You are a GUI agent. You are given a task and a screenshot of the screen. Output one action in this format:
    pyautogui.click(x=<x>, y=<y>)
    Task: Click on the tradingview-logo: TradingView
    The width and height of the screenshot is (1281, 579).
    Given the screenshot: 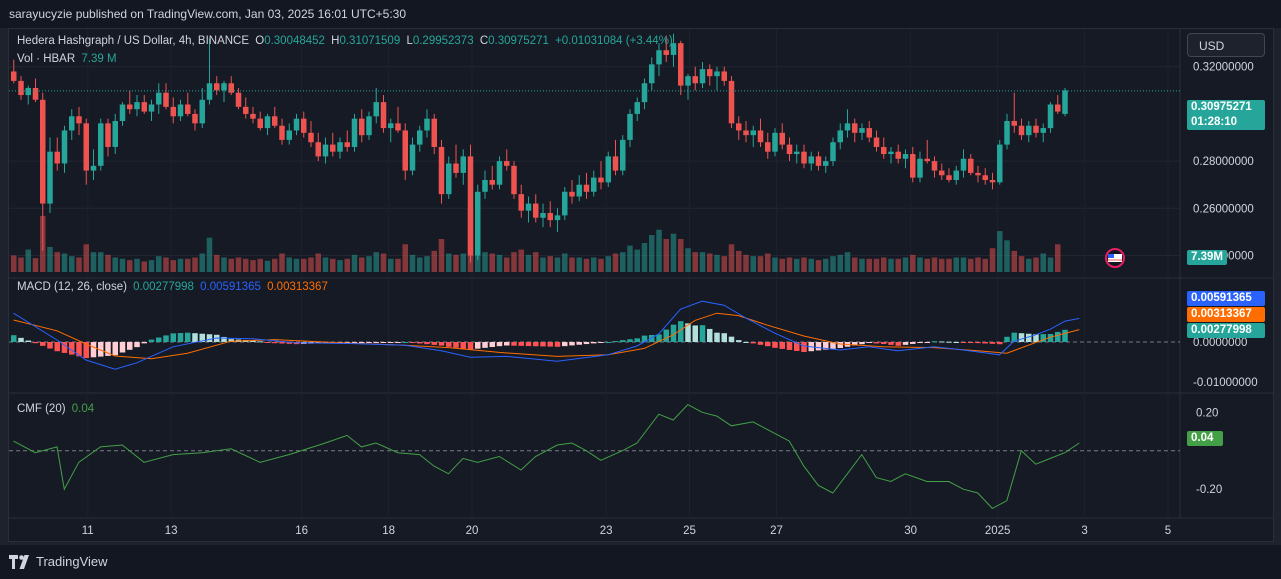 What is the action you would take?
    pyautogui.click(x=58, y=561)
    